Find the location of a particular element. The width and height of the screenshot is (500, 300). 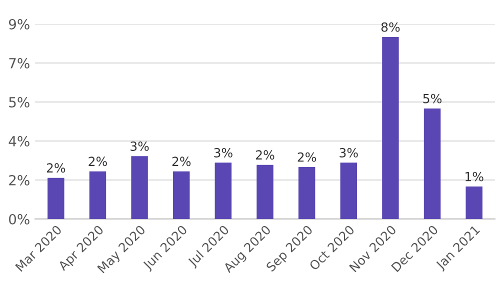

data-label: 8% is located at coordinates (390, 27).